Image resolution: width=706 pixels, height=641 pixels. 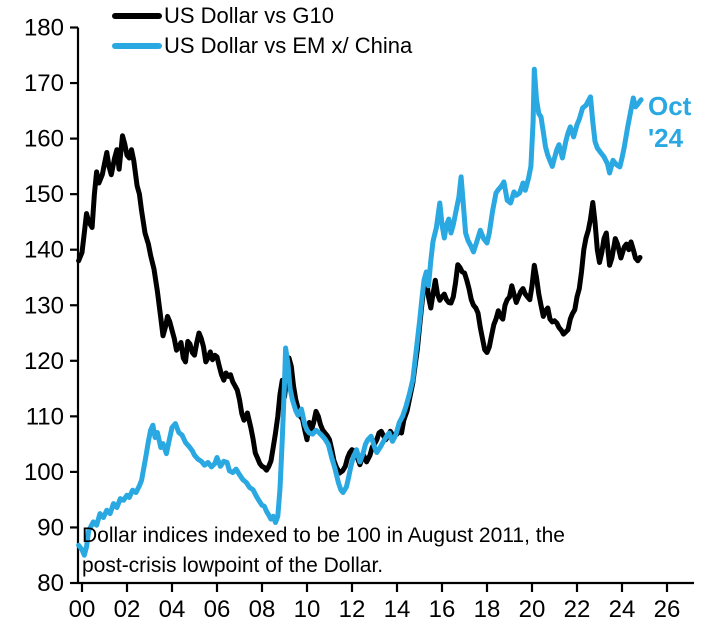 I want to click on y-tick-label: 180, so click(x=44, y=28).